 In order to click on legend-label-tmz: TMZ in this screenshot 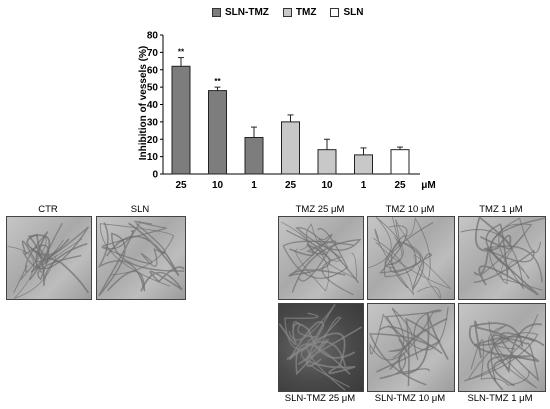, I will do `click(306, 12)`.